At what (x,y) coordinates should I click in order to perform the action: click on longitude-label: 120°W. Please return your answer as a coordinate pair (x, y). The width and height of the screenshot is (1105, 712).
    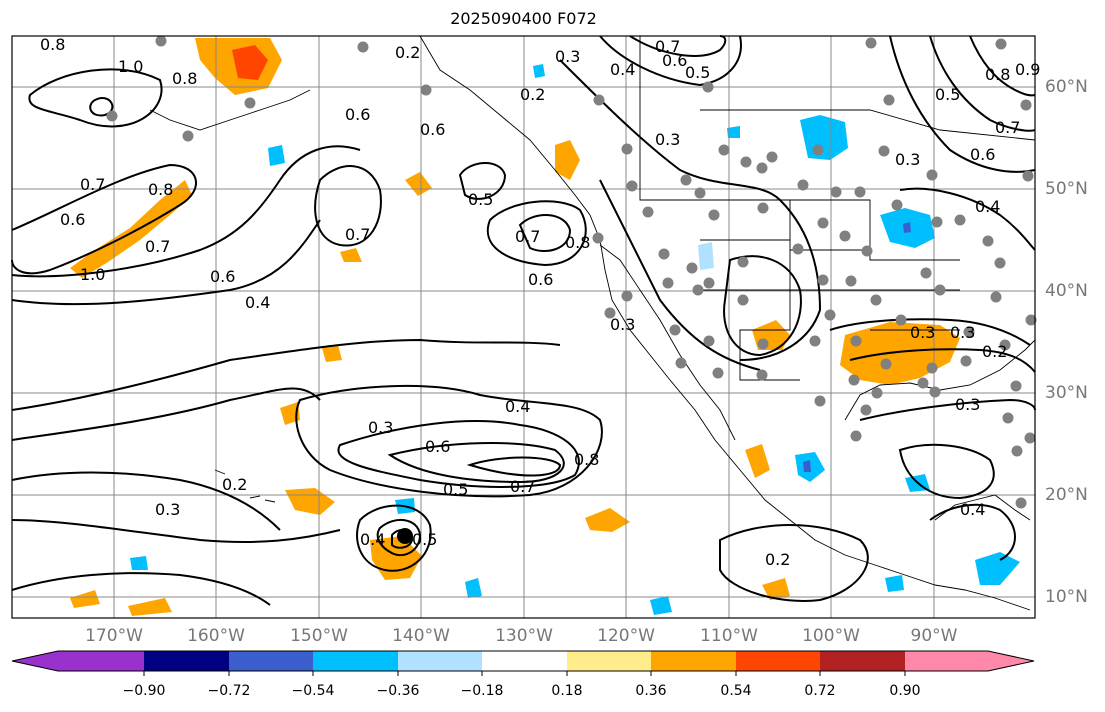
    Looking at the image, I should click on (626, 636).